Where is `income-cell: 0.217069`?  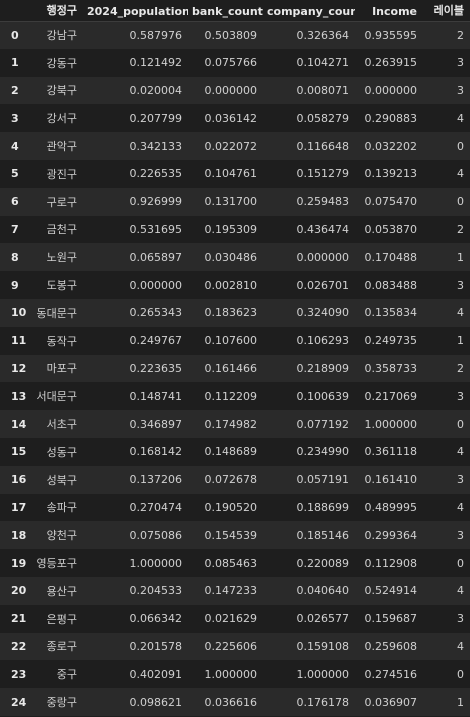 income-cell: 0.217069 is located at coordinates (391, 396).